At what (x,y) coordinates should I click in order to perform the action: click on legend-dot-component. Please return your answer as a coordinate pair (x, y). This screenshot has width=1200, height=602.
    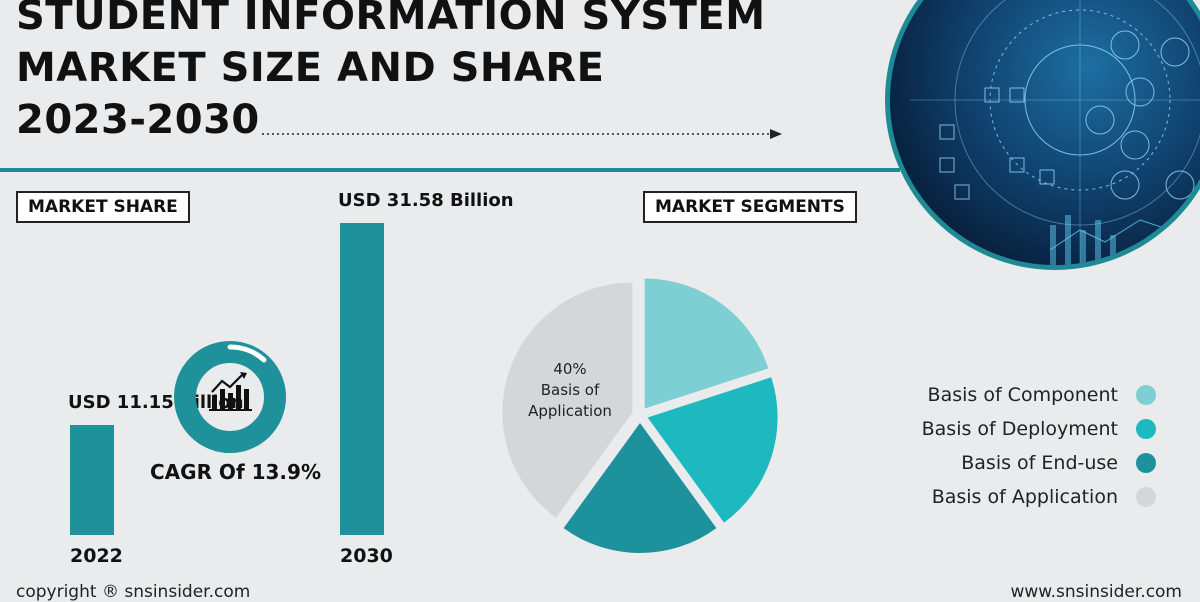
    Looking at the image, I should click on (1146, 395).